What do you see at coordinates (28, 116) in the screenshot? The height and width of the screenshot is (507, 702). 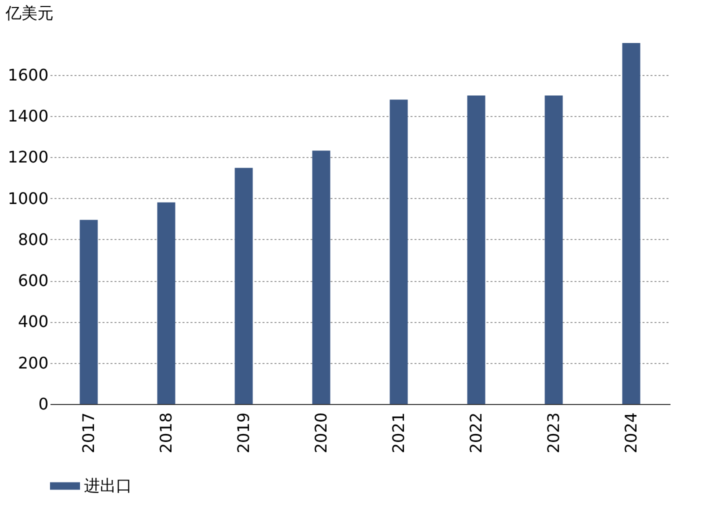 I see `y-tick-label: 1400` at bounding box center [28, 116].